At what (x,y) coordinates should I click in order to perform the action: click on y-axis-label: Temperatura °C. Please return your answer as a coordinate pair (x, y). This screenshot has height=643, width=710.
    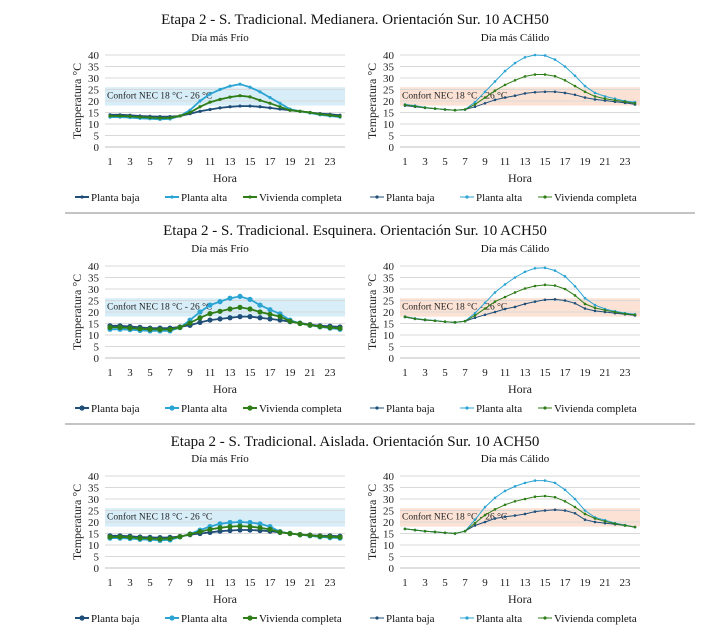
    Looking at the image, I should click on (77, 522).